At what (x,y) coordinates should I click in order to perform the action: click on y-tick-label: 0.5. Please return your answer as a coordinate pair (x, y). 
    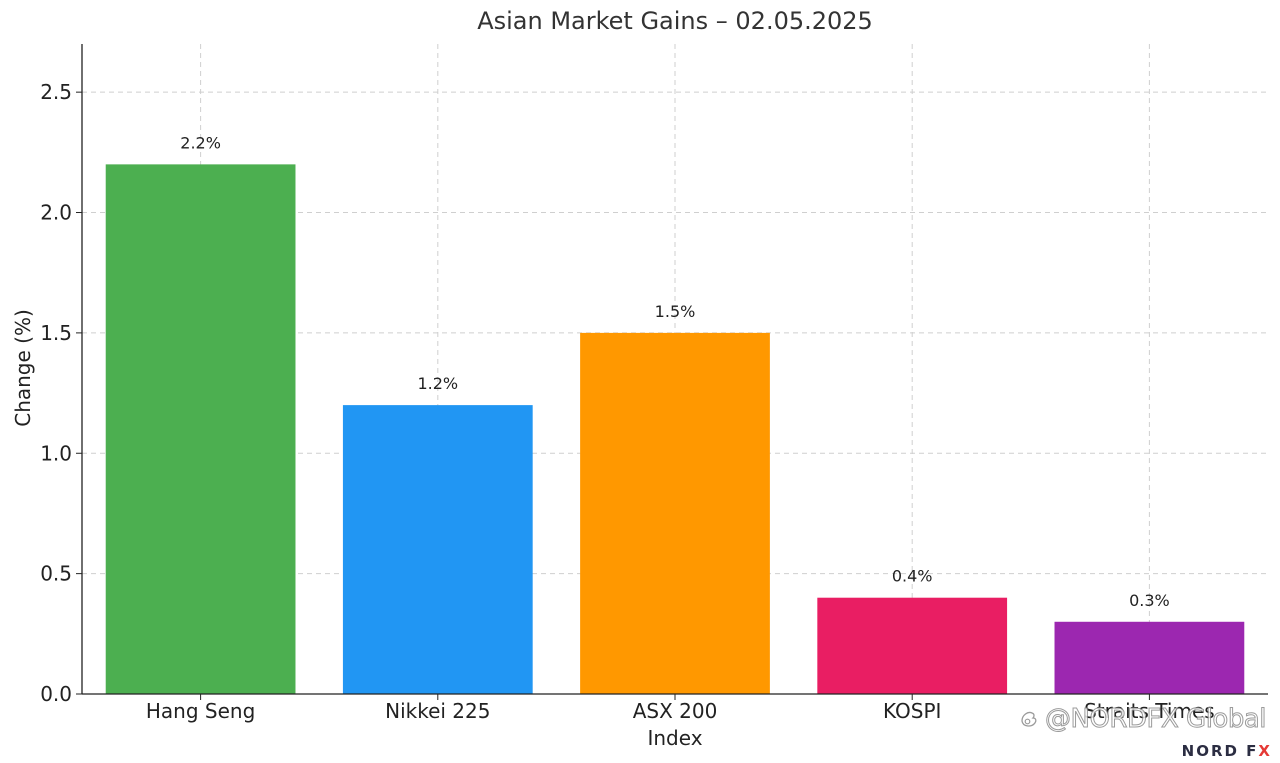
    Looking at the image, I should click on (56, 574).